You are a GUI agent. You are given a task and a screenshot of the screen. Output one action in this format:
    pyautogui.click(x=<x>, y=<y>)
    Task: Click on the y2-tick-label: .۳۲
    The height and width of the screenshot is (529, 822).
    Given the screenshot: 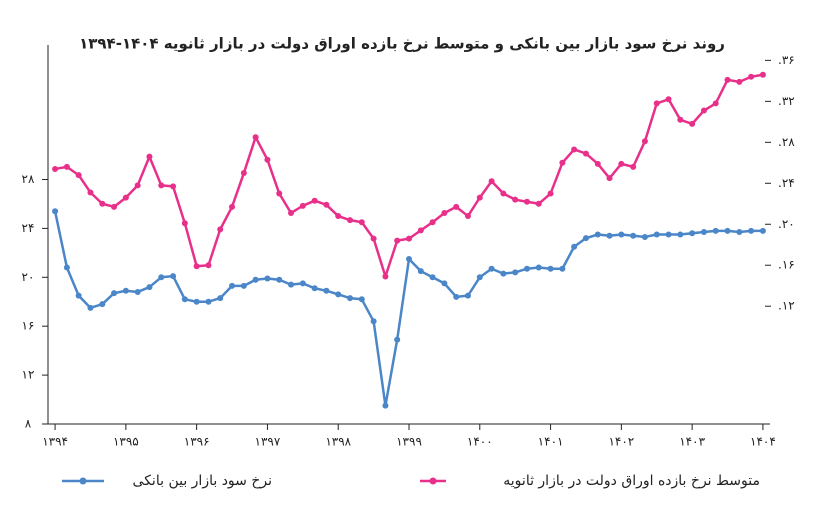 What is the action you would take?
    pyautogui.click(x=786, y=101)
    